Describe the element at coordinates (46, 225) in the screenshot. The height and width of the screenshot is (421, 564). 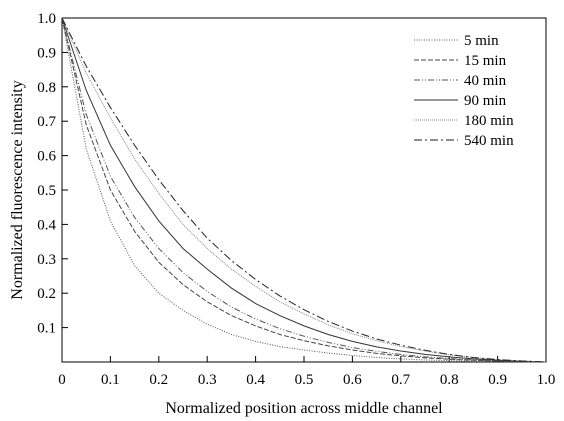
I see `y-tick-label: 0.4` at that location.